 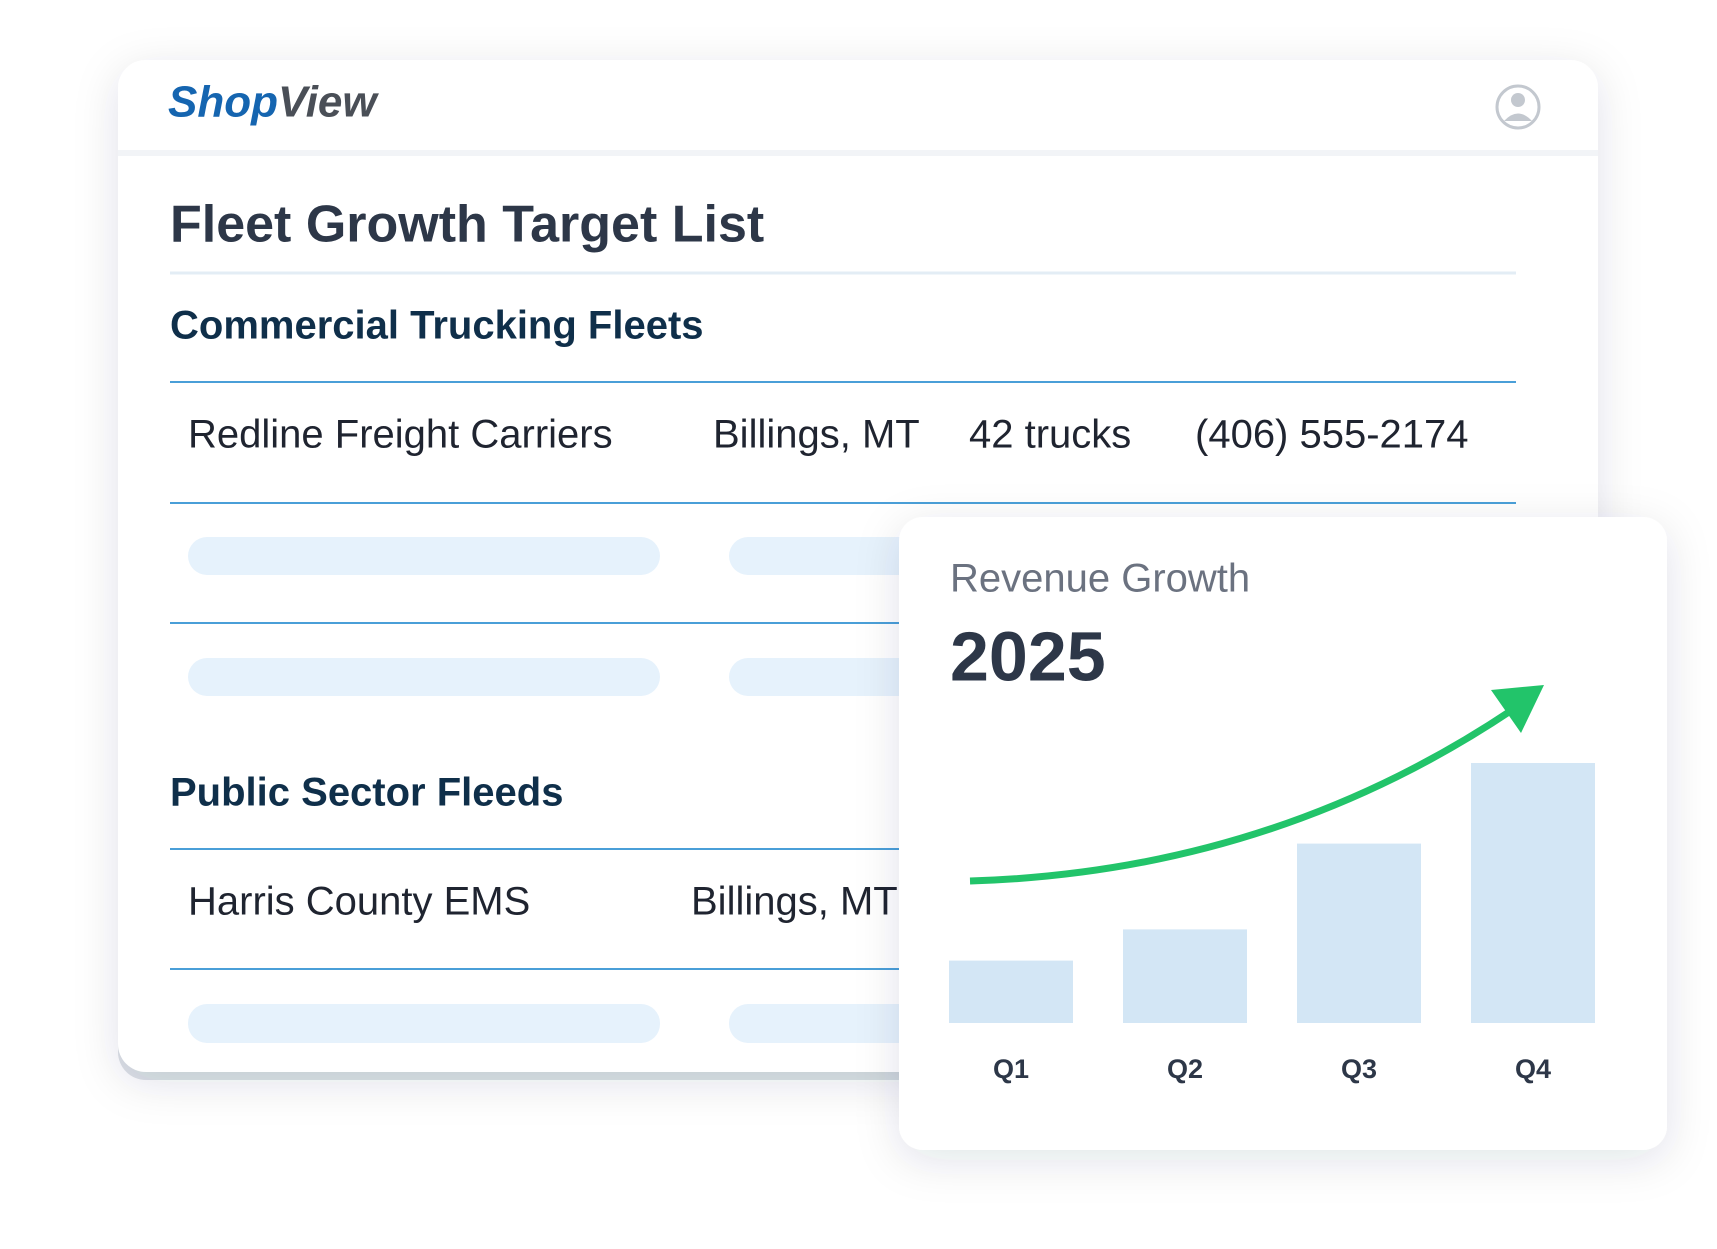 I want to click on chart-title: Revenue Growth, so click(x=1100, y=579).